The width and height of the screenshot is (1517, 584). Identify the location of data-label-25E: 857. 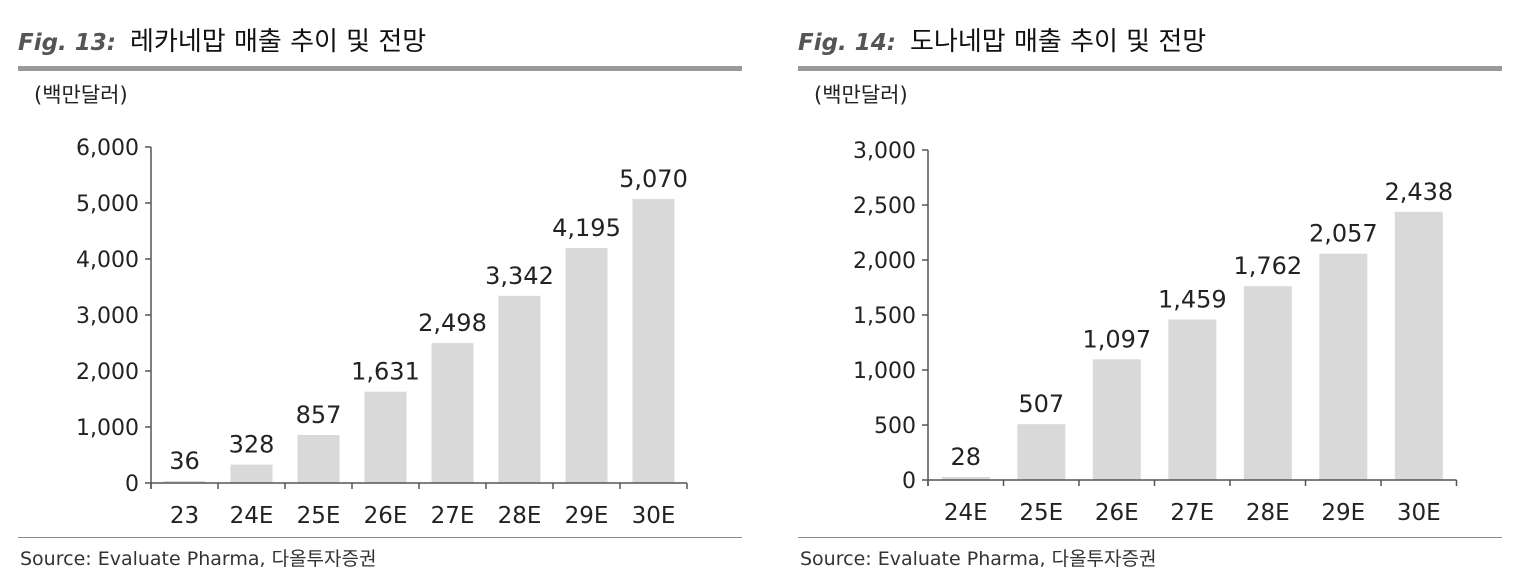
(319, 415).